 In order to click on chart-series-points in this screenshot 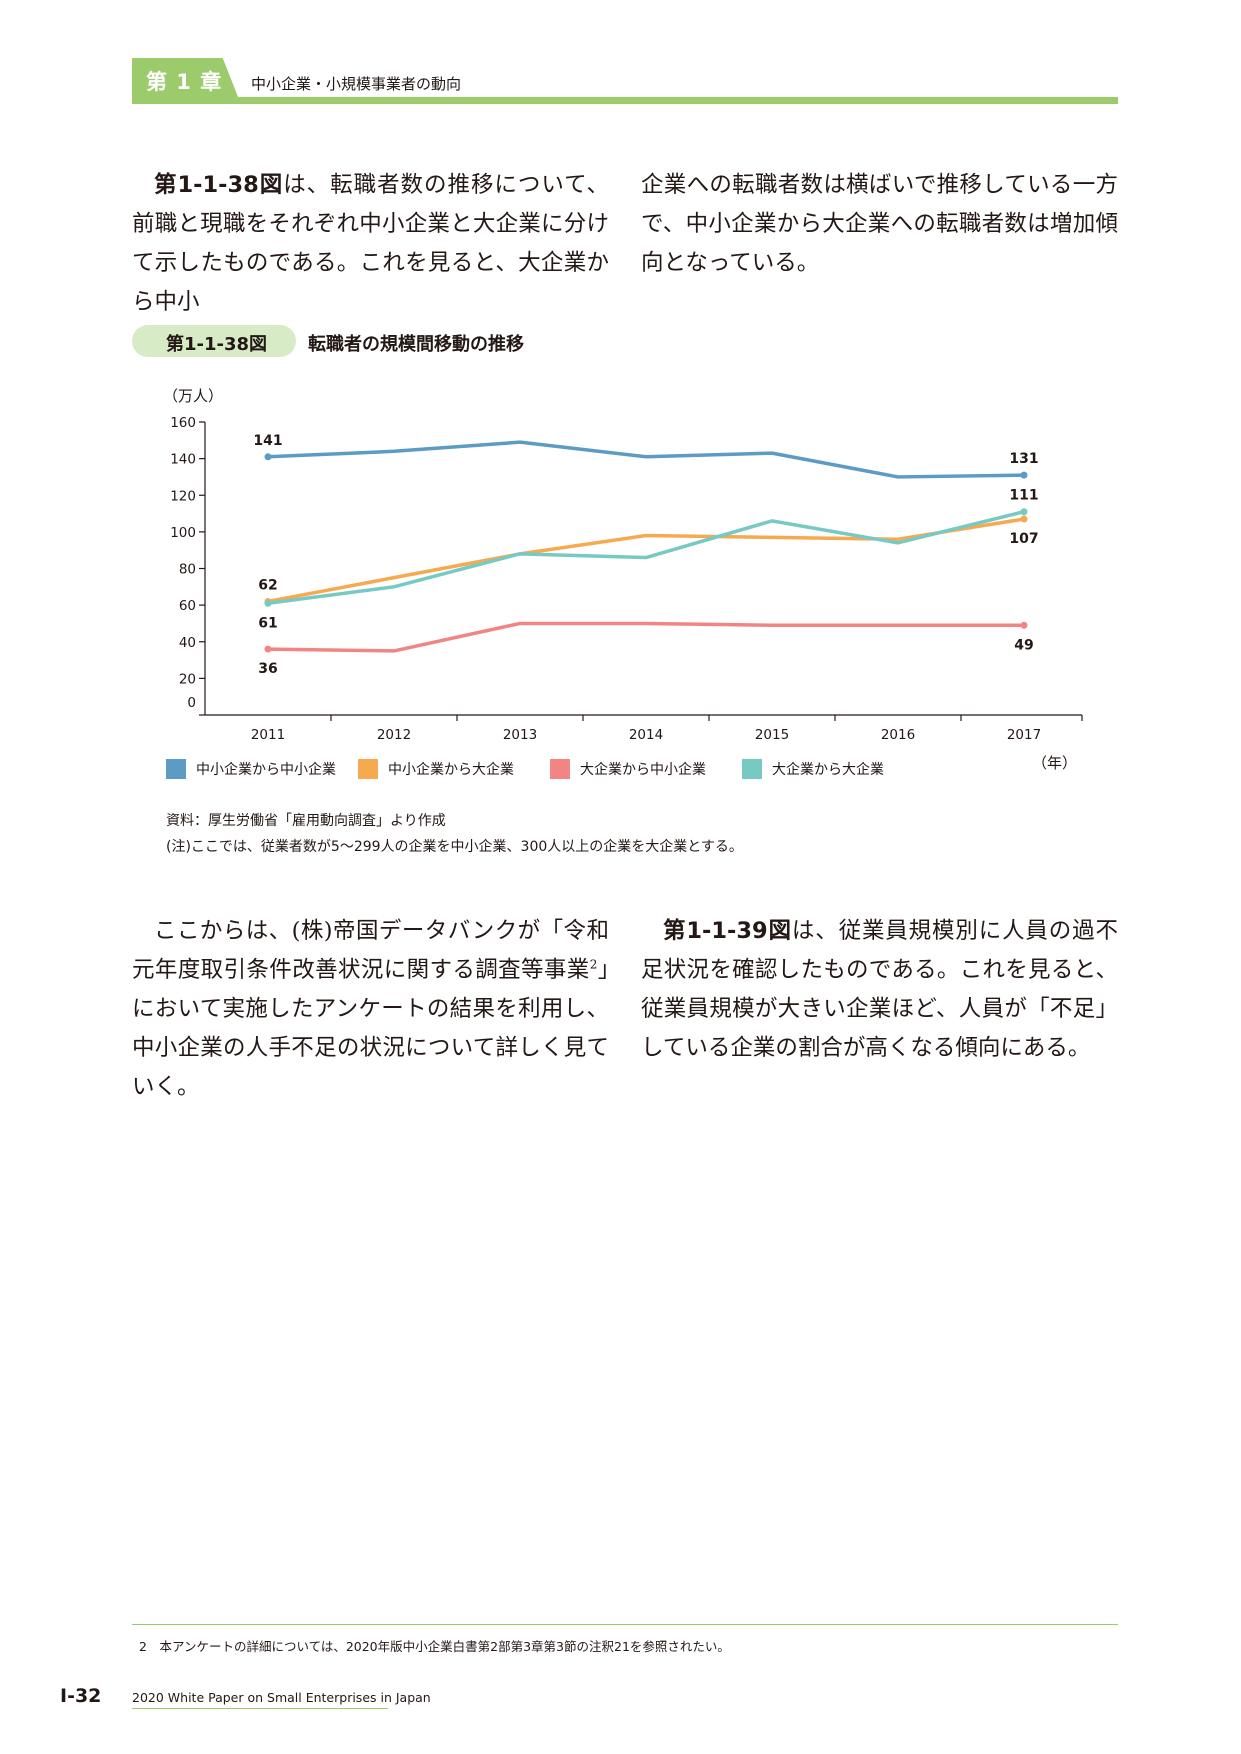, I will do `click(646, 553)`.